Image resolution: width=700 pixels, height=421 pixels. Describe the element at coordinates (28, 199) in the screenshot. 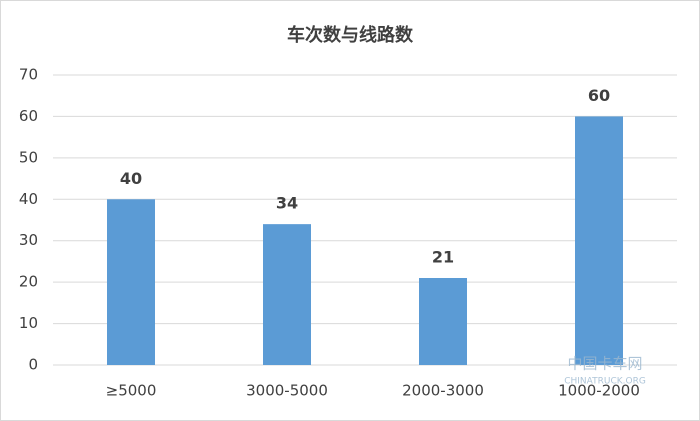

I see `y-tick-label: 40` at that location.